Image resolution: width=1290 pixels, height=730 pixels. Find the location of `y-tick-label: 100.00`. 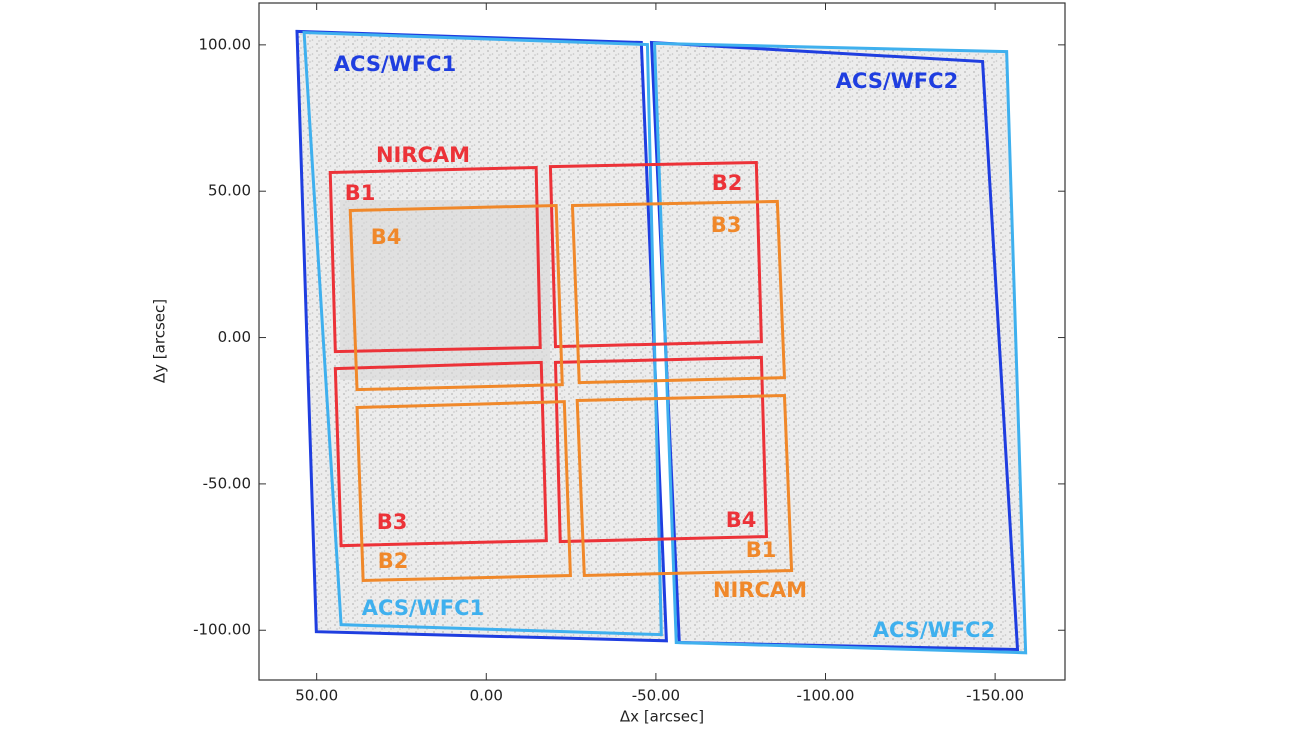

y-tick-label: 100.00 is located at coordinates (225, 44).